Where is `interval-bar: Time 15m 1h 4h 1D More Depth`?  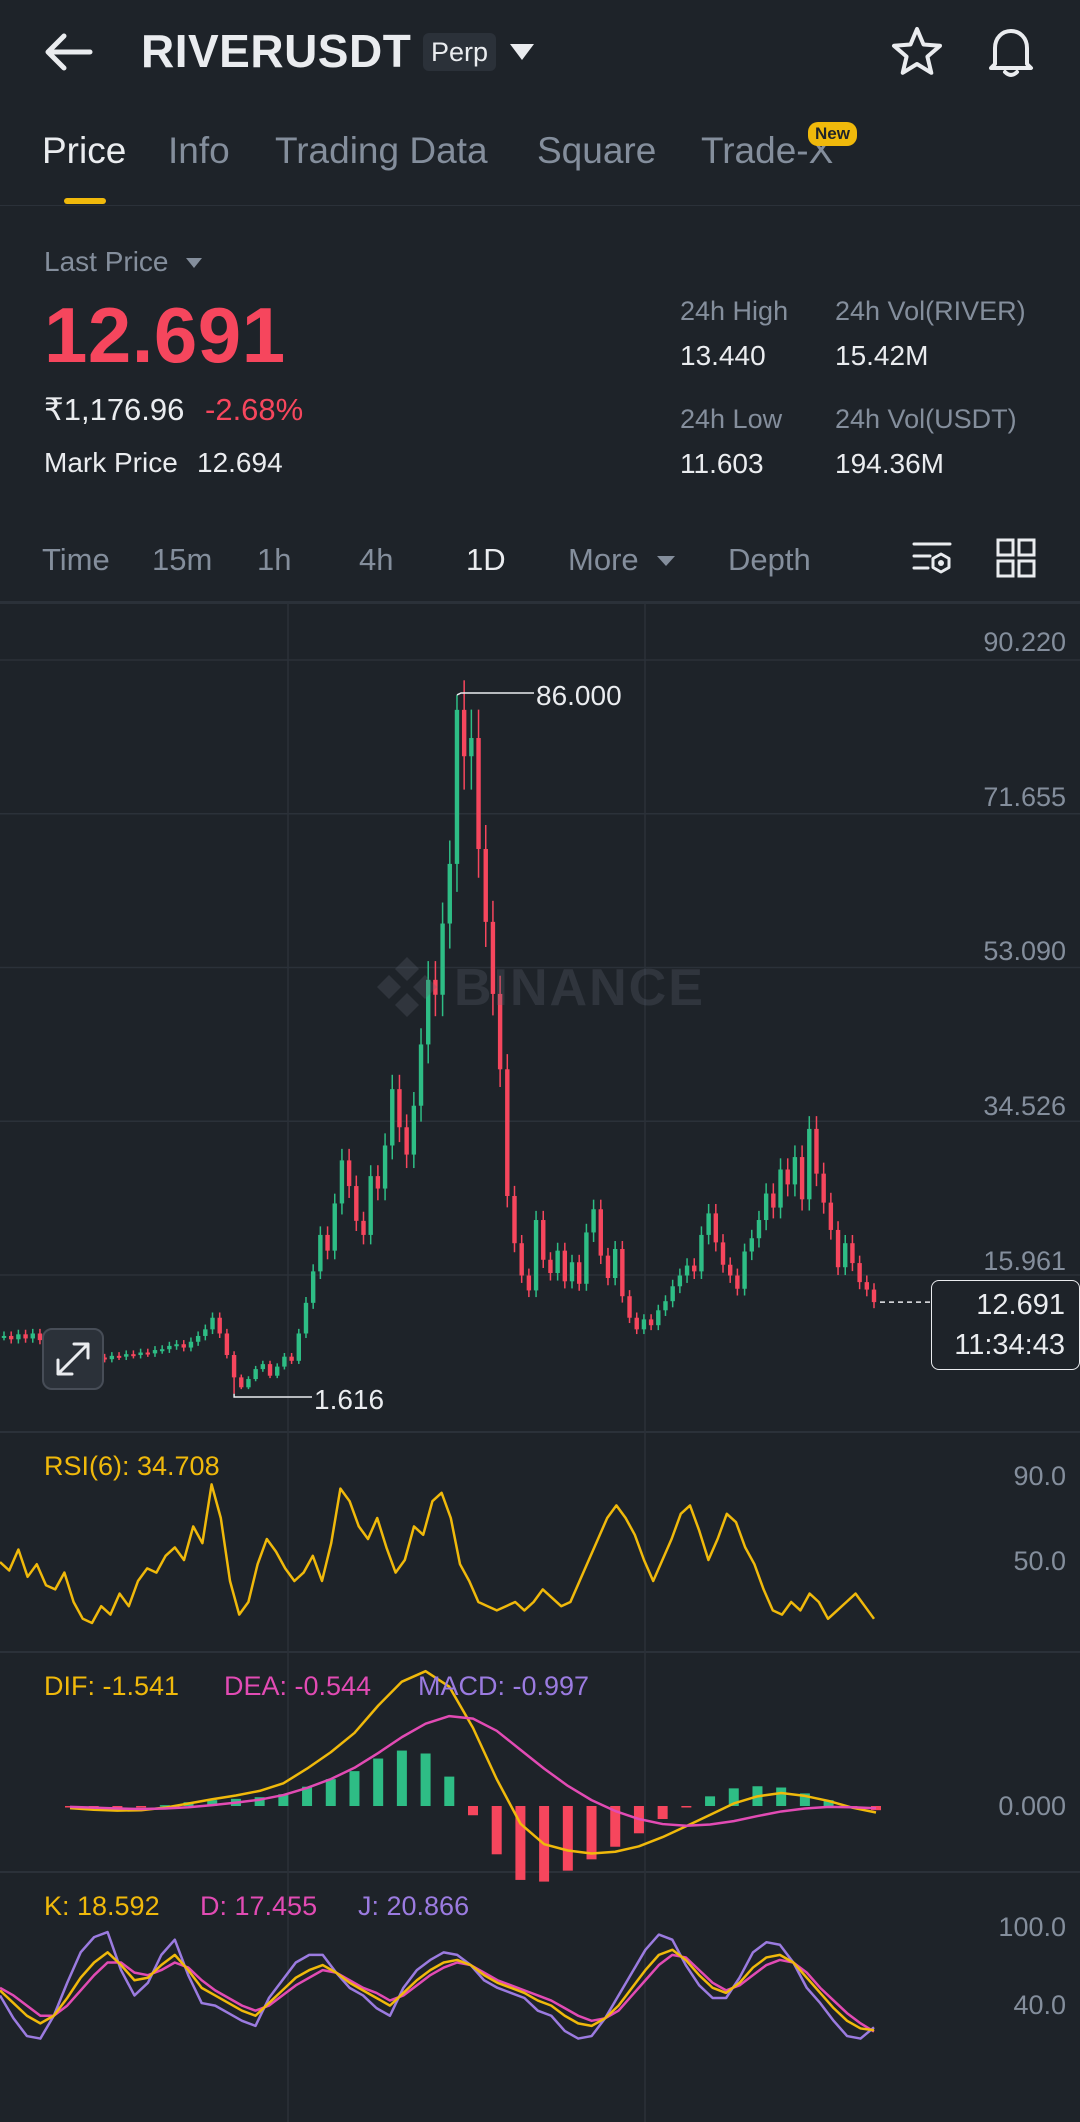 interval-bar: Time 15m 1h 4h 1D More Depth is located at coordinates (540, 562).